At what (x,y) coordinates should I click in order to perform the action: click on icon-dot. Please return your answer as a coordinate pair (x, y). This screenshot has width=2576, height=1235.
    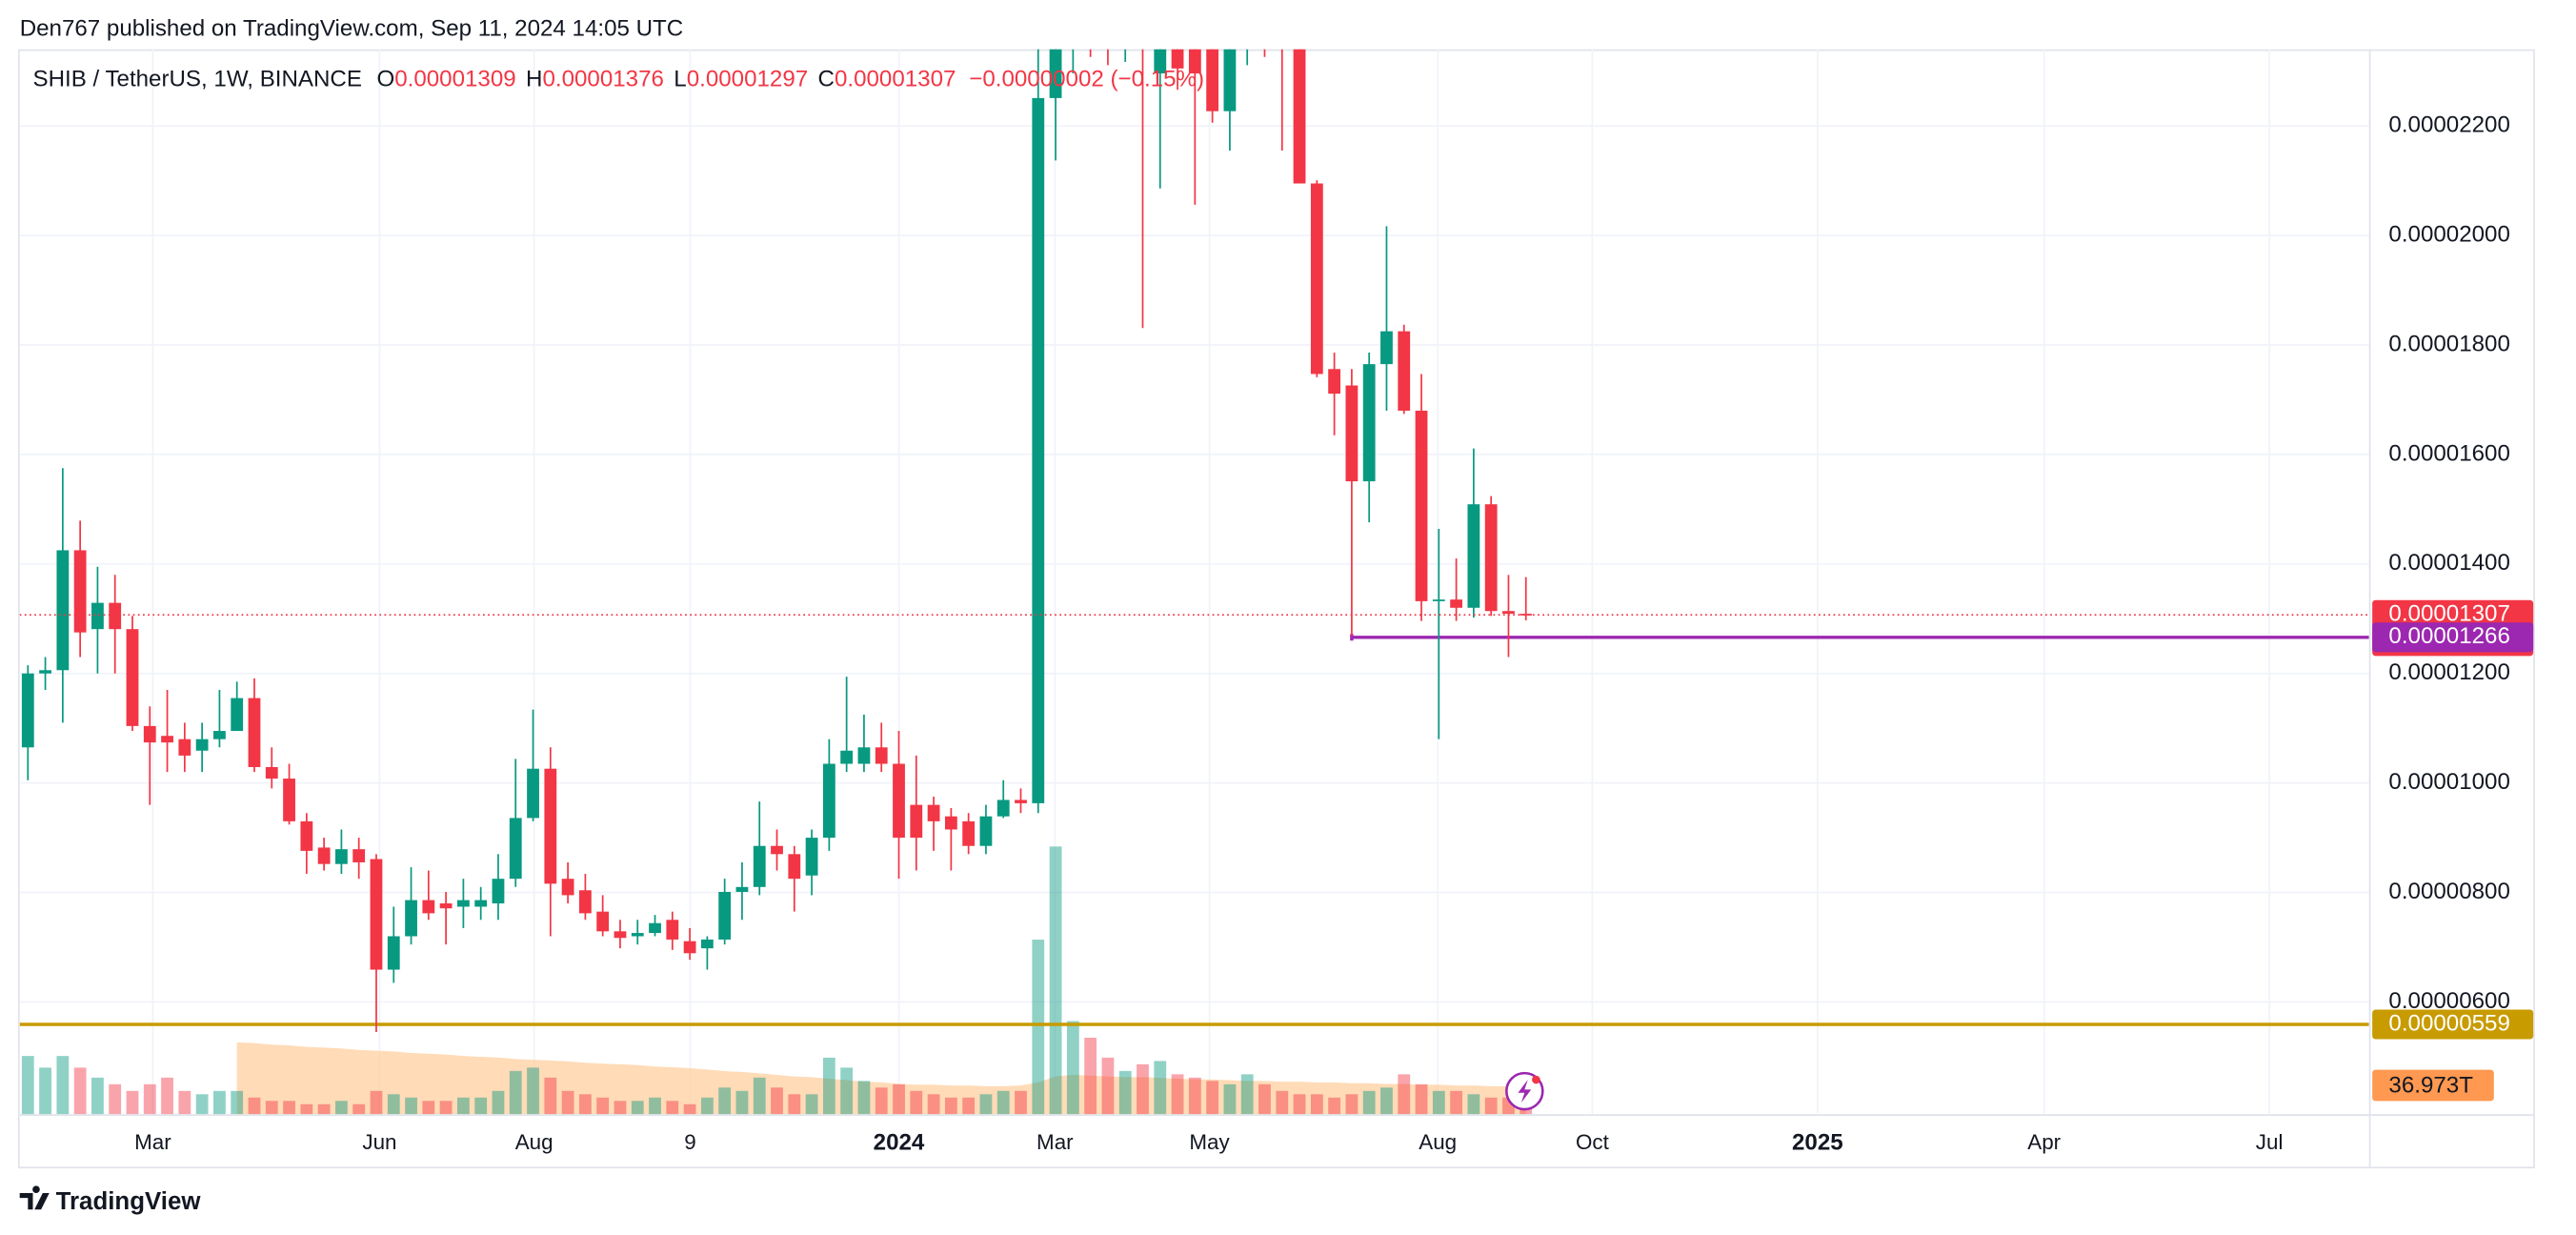
    Looking at the image, I should click on (1536, 1079).